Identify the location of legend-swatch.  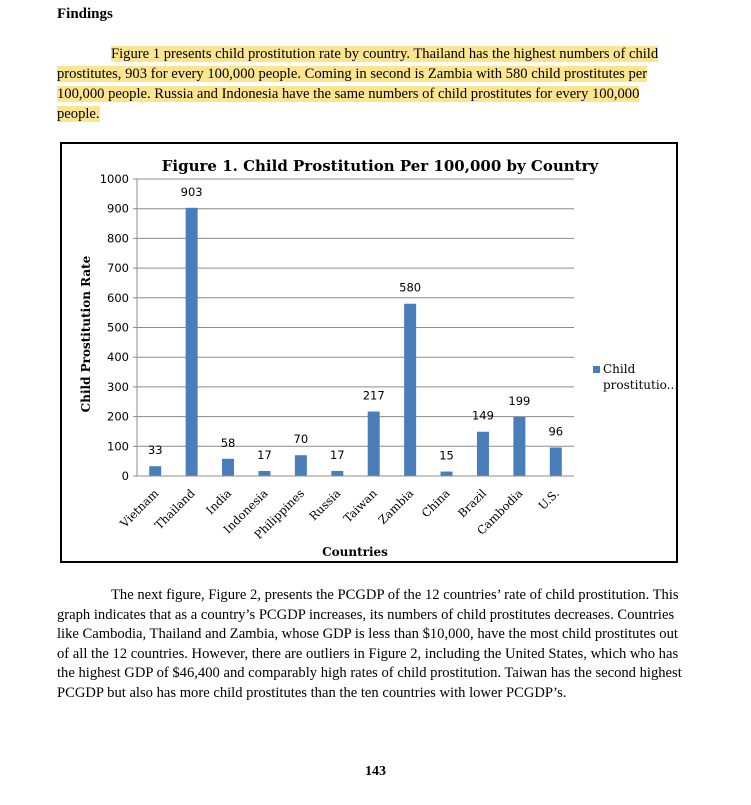
(596, 369).